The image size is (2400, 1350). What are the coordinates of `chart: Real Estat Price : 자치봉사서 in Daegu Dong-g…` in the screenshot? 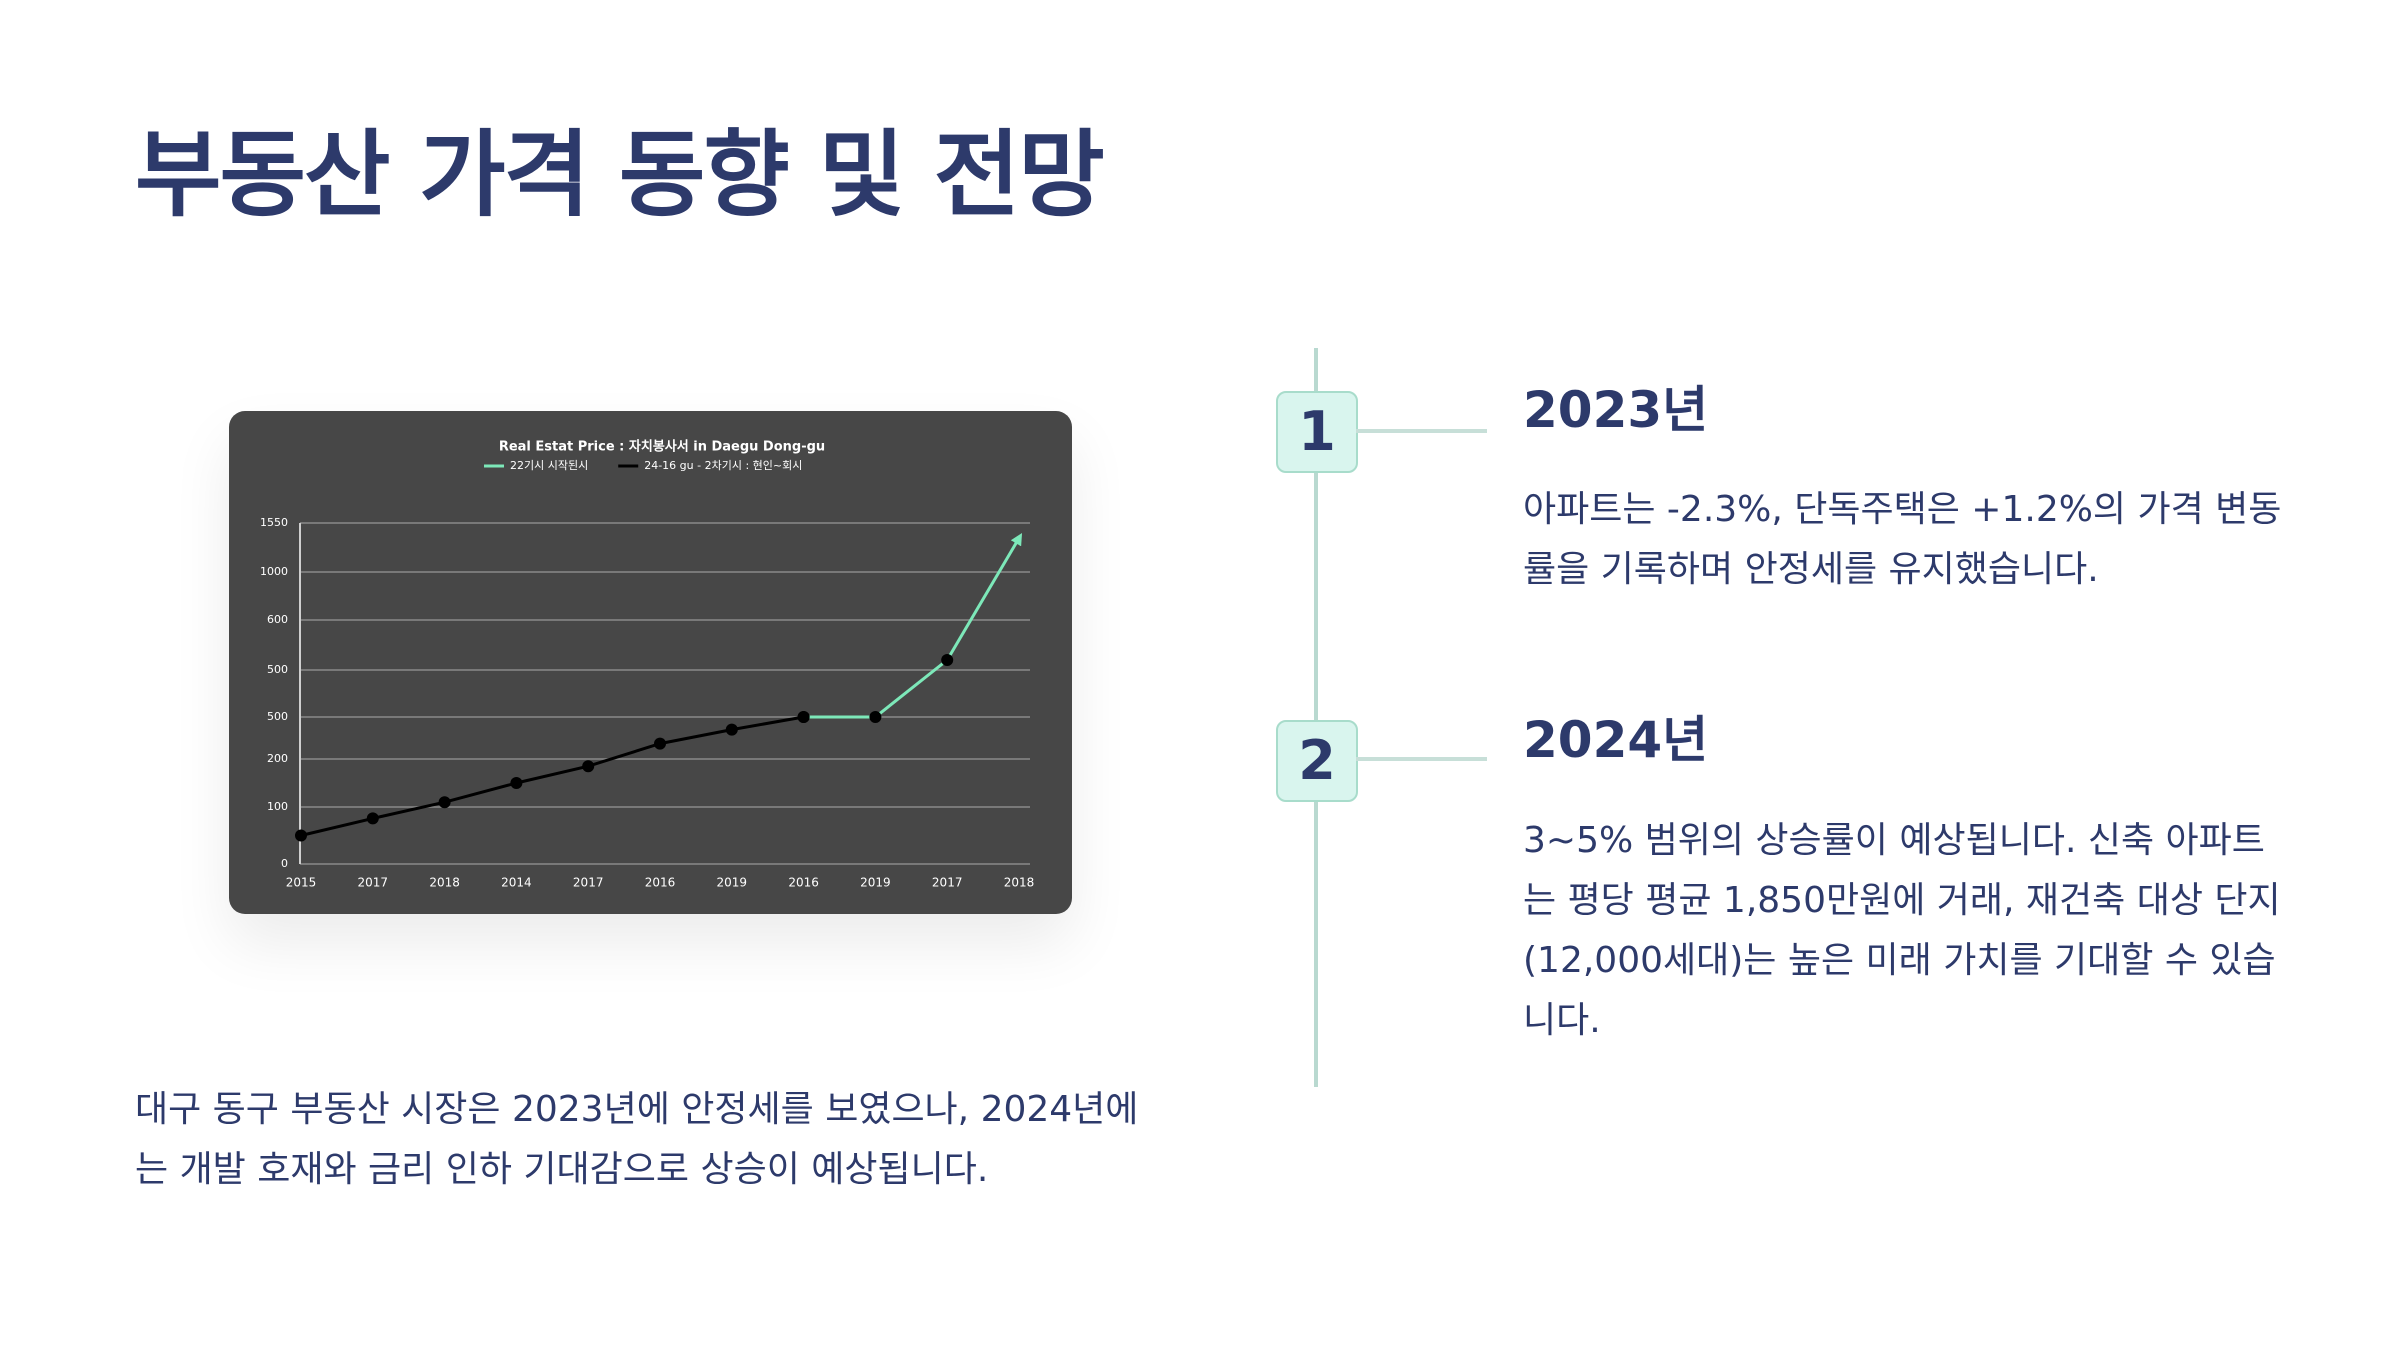 It's located at (647, 664).